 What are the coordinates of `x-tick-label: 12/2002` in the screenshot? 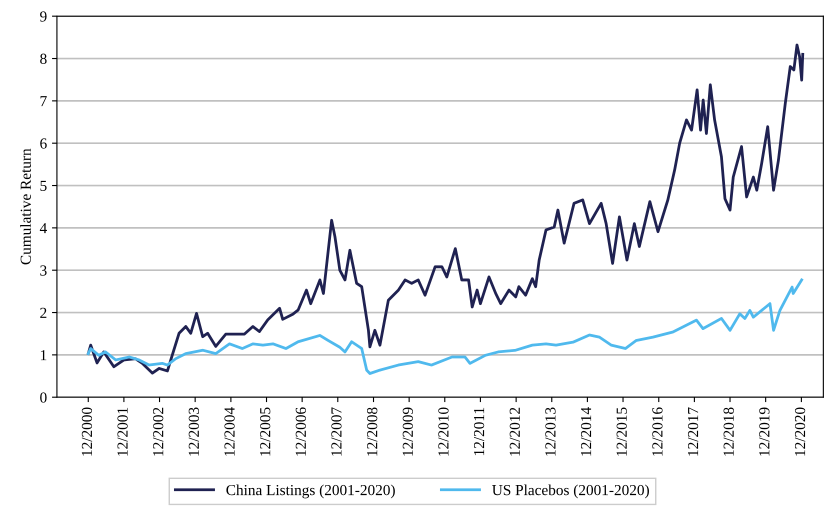 It's located at (158, 432).